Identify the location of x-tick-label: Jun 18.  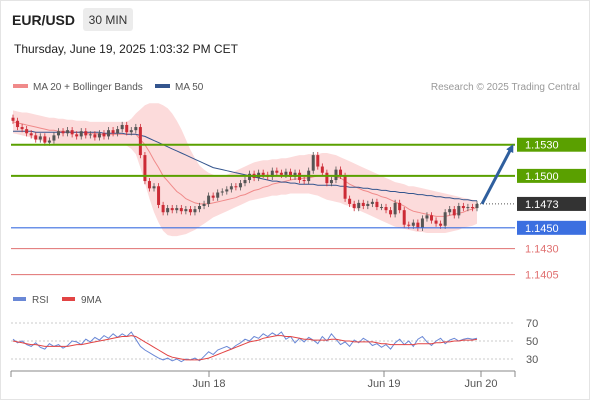
(208, 384).